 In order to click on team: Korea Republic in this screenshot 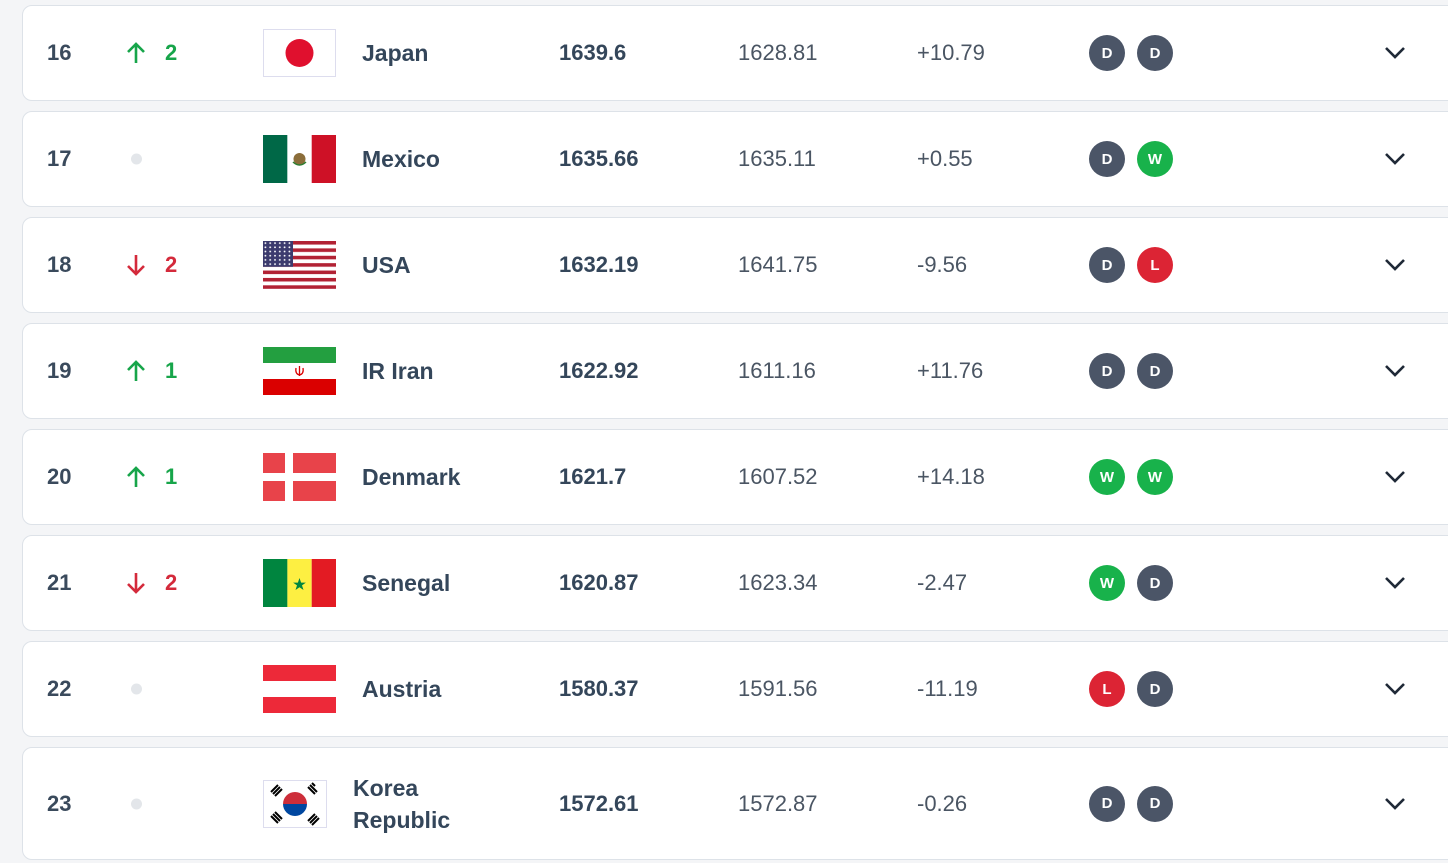, I will do `click(402, 803)`.